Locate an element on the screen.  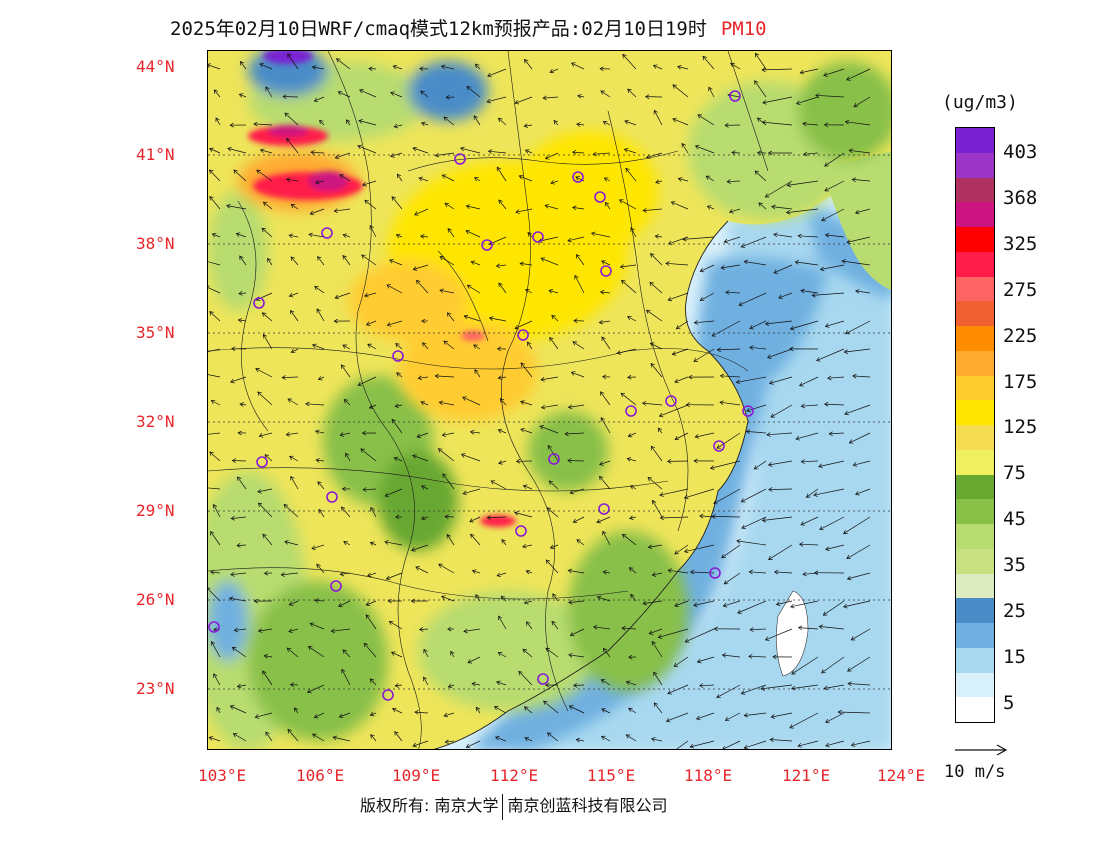
copyright-footer: 版权所有: 南京大学 南京创蓝科技有限公司 is located at coordinates (514, 806).